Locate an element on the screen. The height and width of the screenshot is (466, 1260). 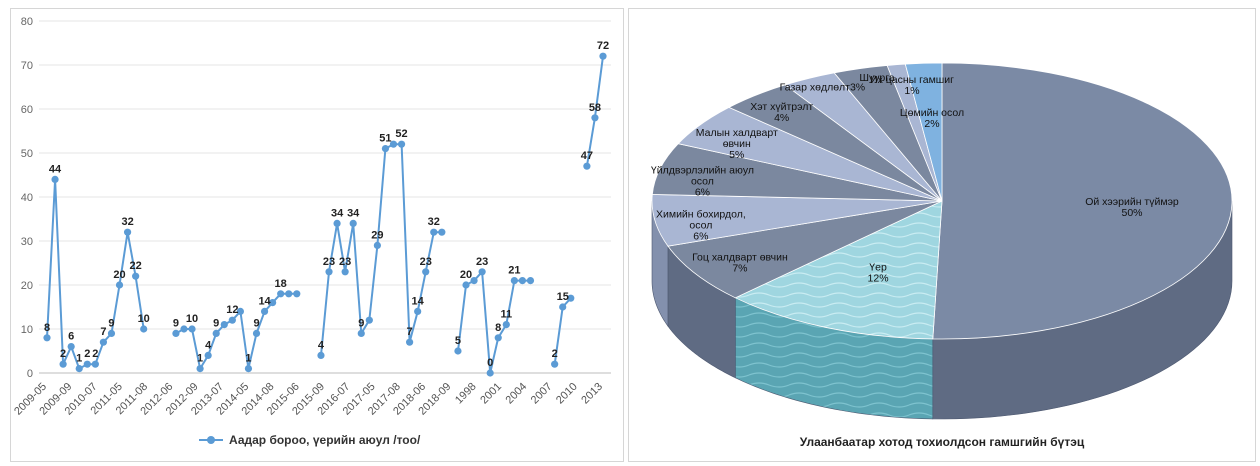
data-label: 18 is located at coordinates (281, 284).